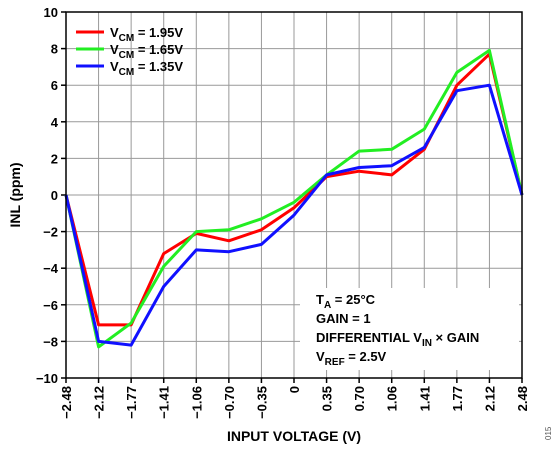  What do you see at coordinates (261, 402) in the screenshot?
I see `x-tick-label: −0.35` at bounding box center [261, 402].